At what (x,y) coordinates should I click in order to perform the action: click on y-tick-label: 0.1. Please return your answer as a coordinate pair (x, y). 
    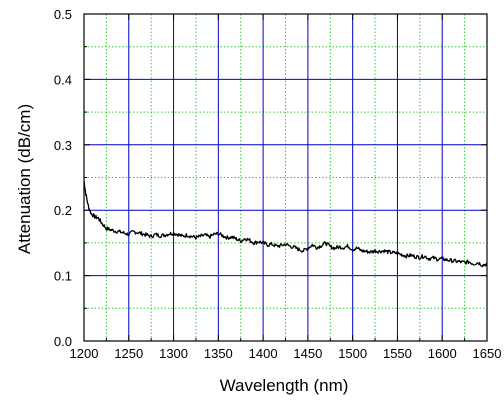
    Looking at the image, I should click on (63, 276).